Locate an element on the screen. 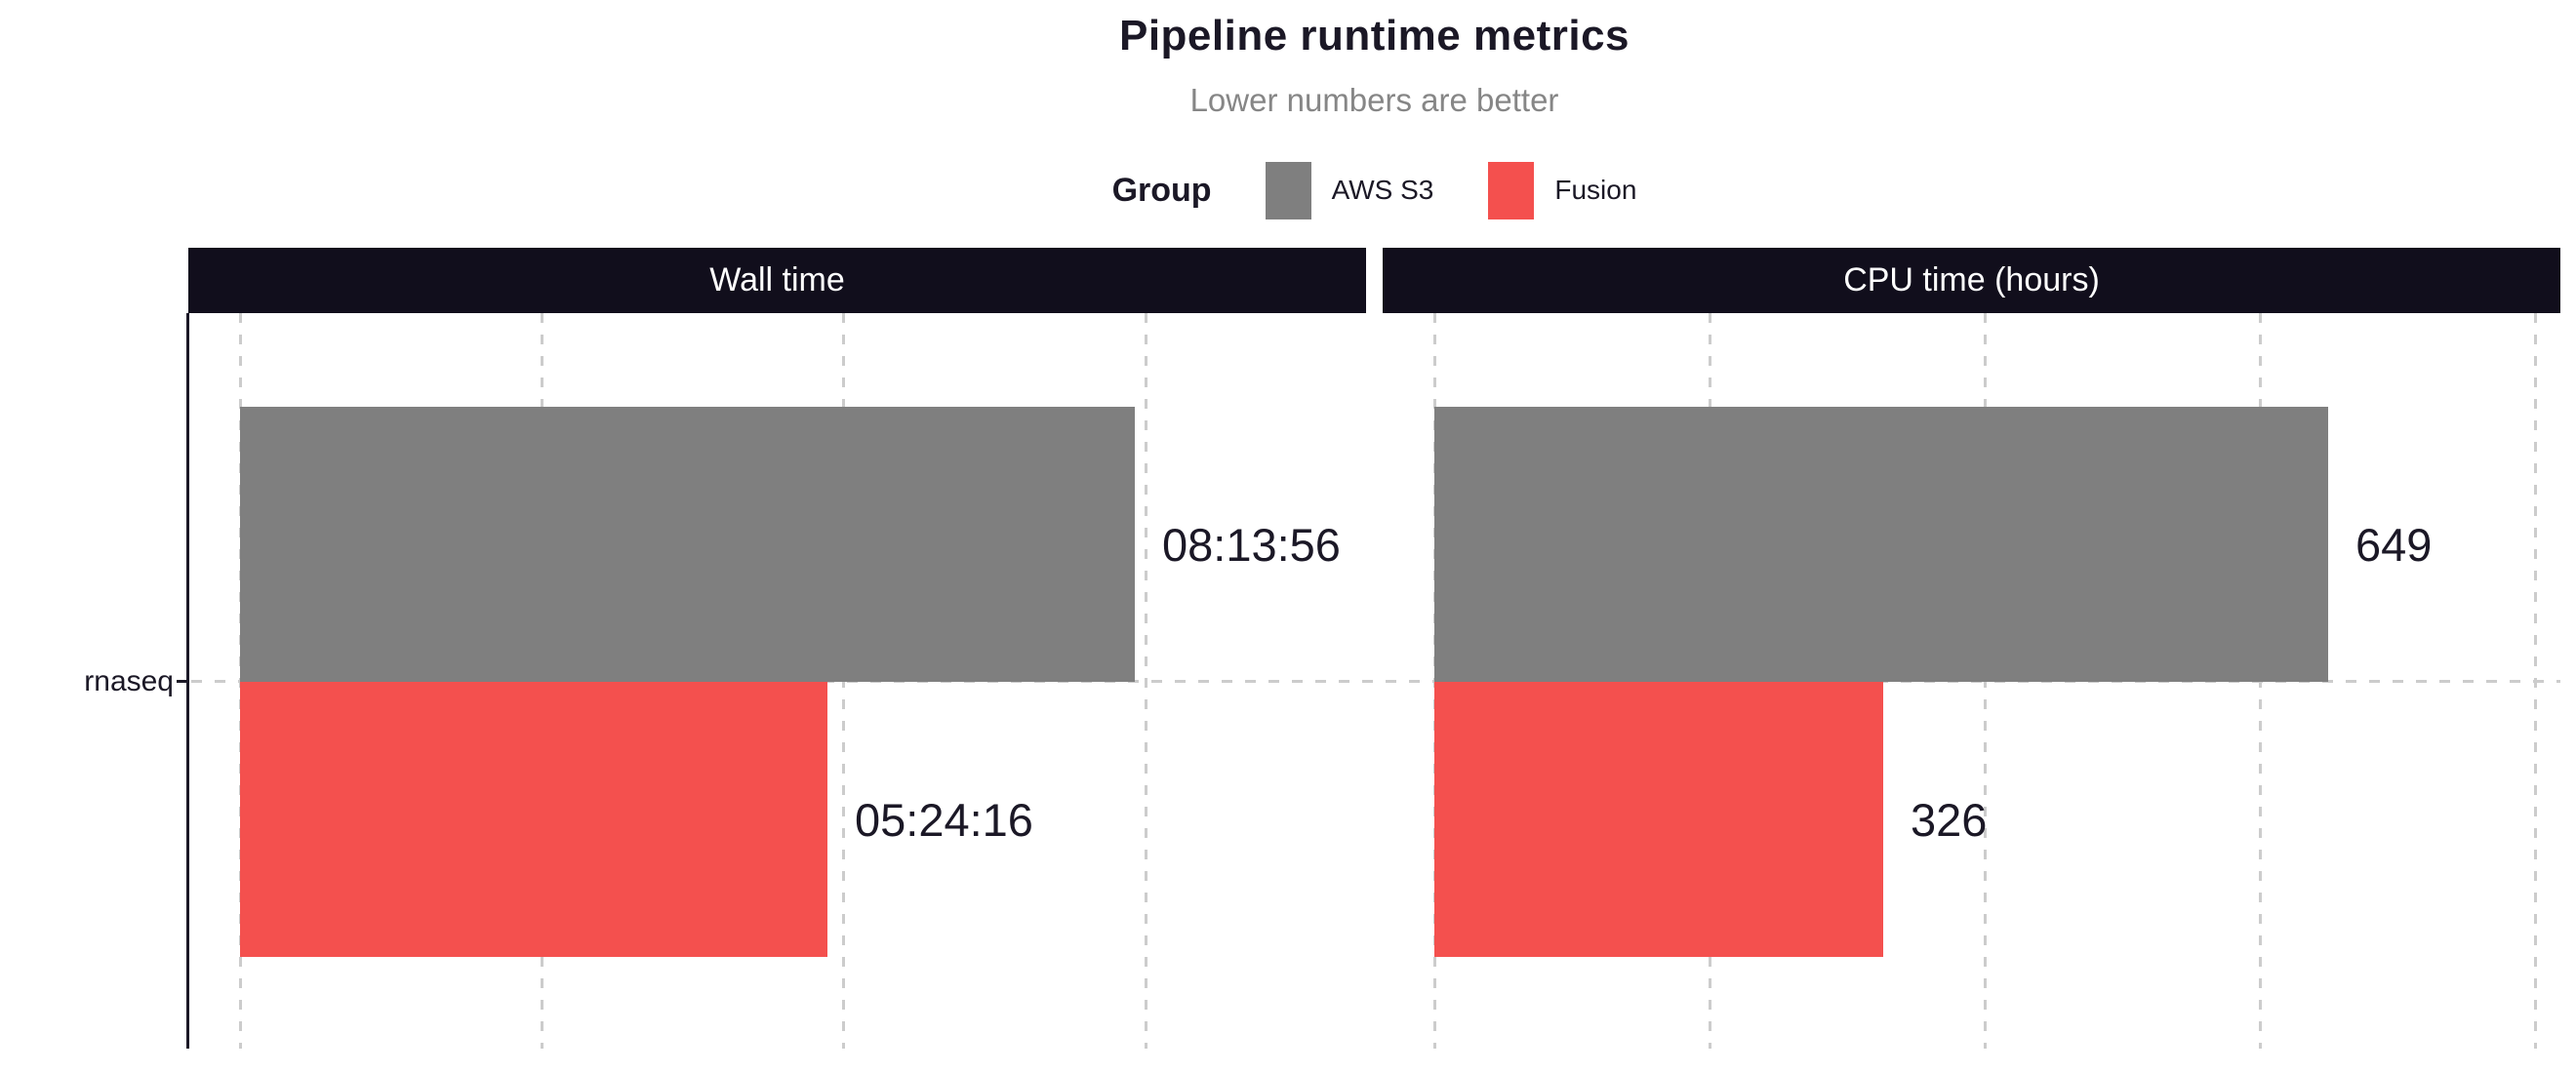 Image resolution: width=2576 pixels, height=1073 pixels. legend-label-aws-s3: AWS S3 is located at coordinates (1382, 190).